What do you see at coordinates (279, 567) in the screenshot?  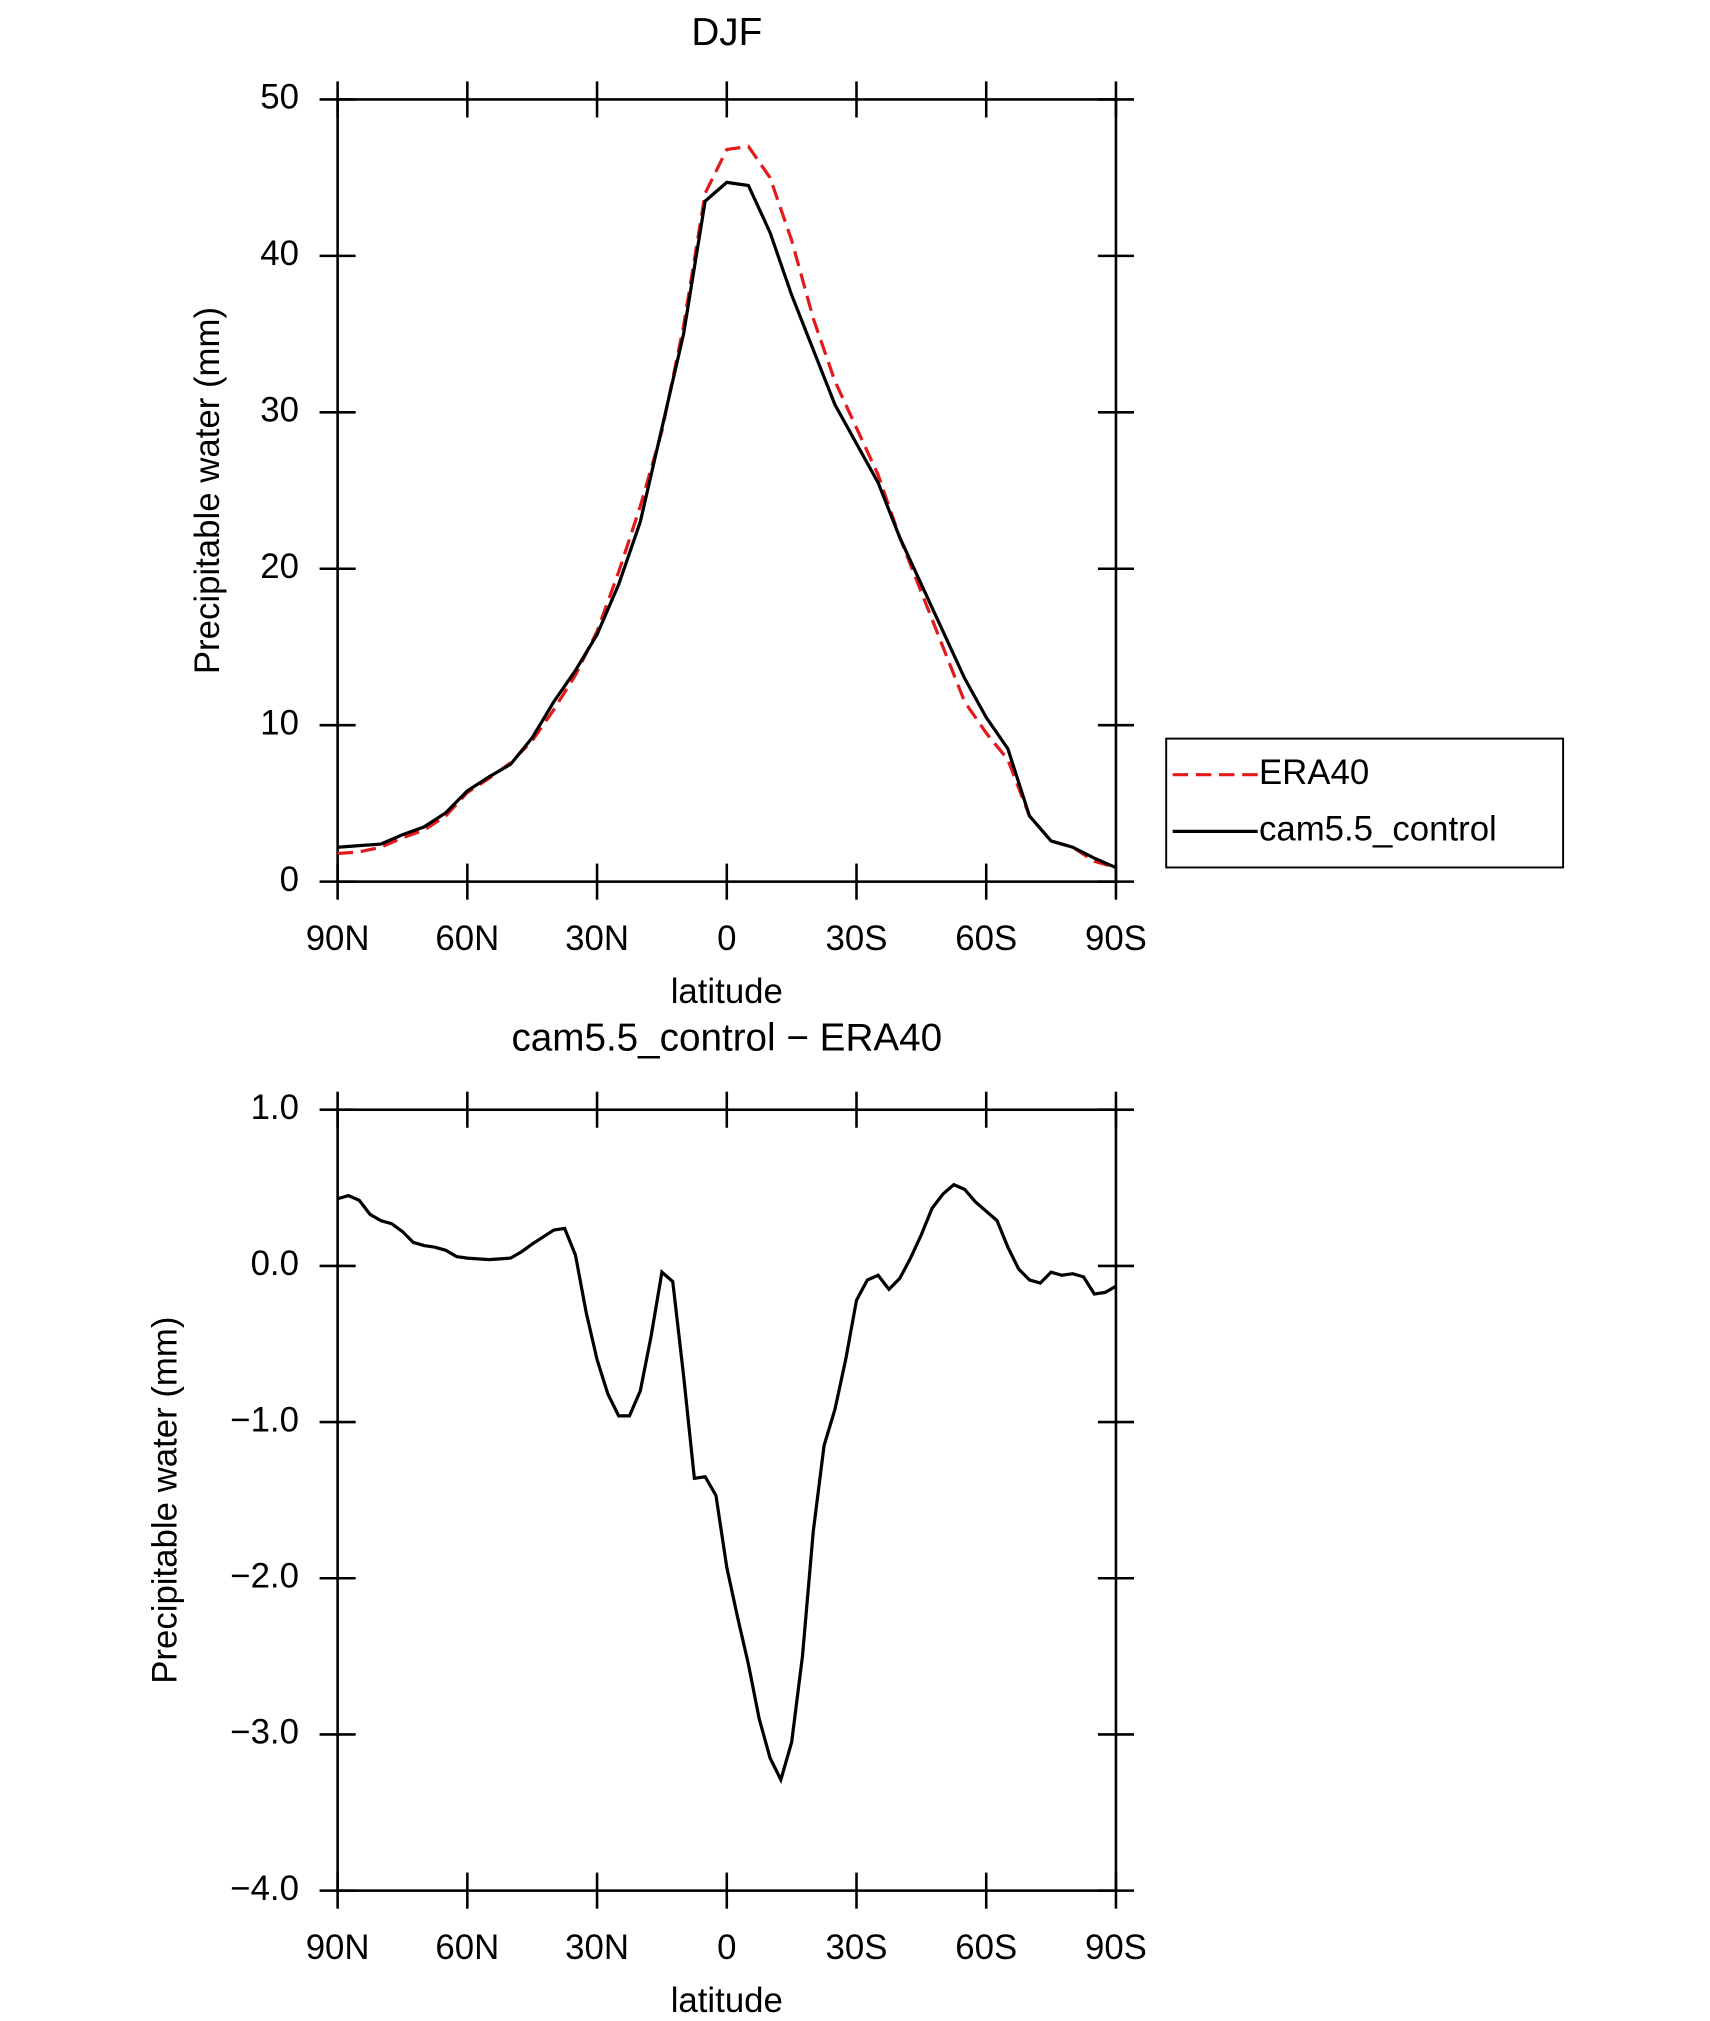 I see `y-tick-label: 20` at bounding box center [279, 567].